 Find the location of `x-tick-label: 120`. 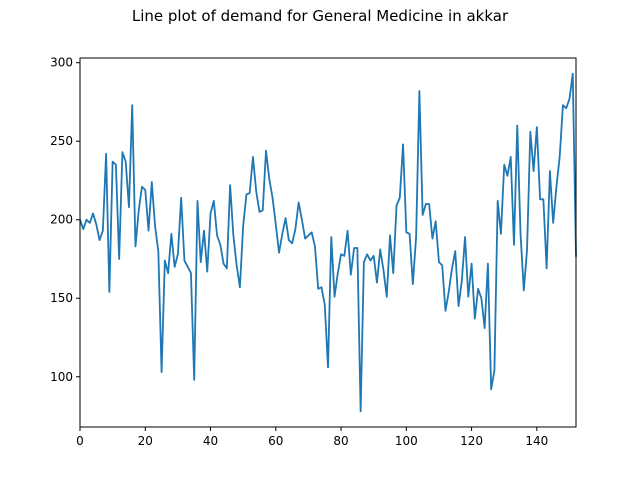

x-tick-label: 120 is located at coordinates (471, 441).